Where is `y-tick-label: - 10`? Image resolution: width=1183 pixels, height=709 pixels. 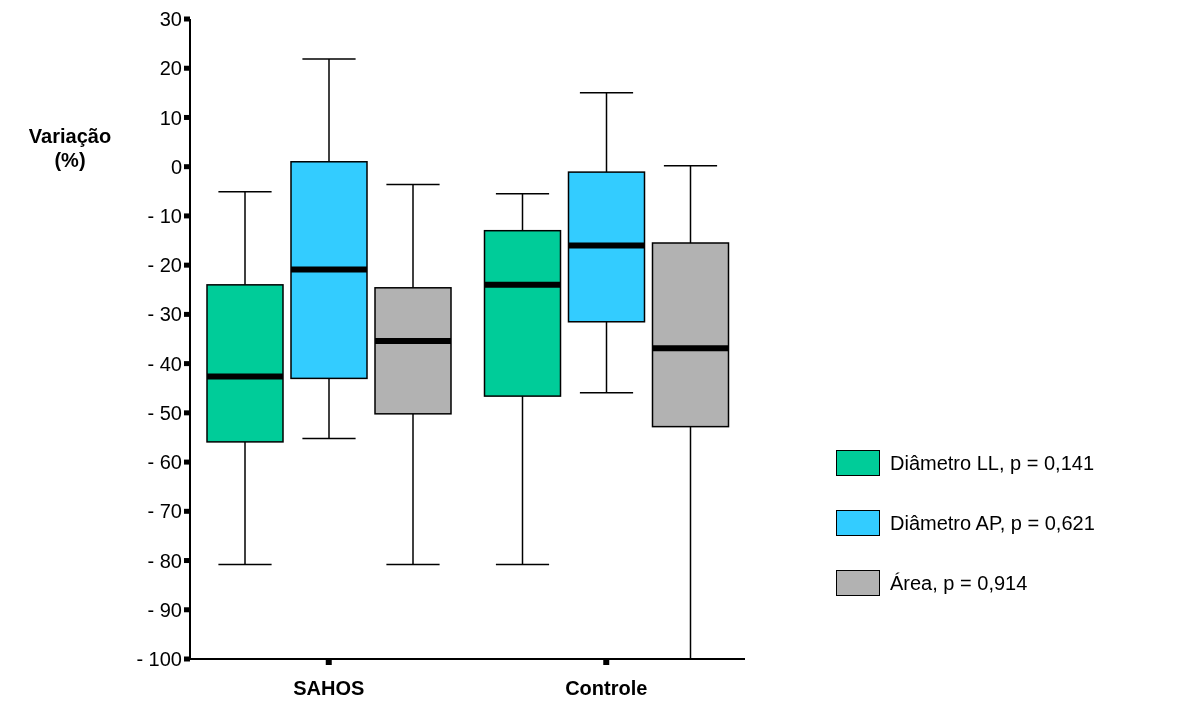 y-tick-label: - 10 is located at coordinates (164, 216).